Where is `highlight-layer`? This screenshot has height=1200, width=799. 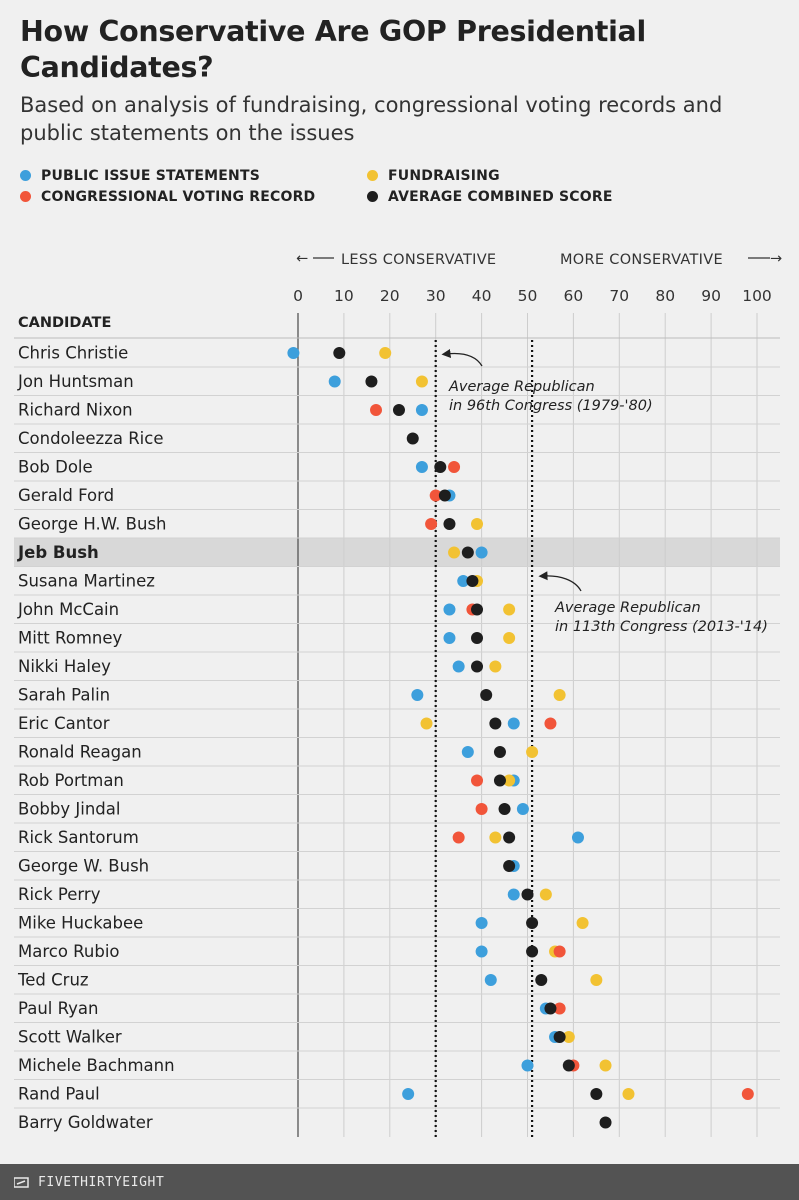
highlight-layer is located at coordinates (397, 552).